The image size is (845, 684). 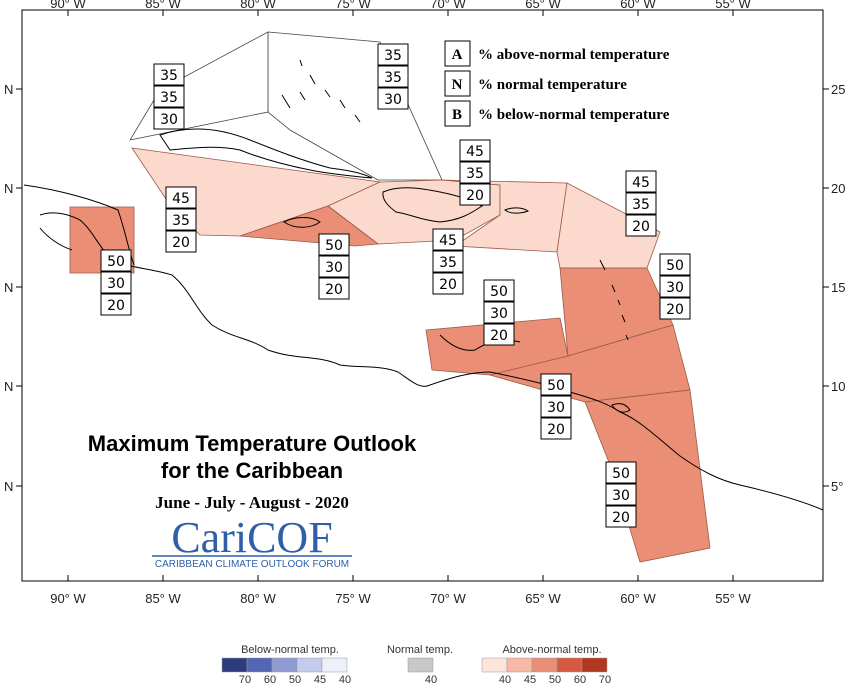 I want to click on legend-key: A, so click(x=457, y=55).